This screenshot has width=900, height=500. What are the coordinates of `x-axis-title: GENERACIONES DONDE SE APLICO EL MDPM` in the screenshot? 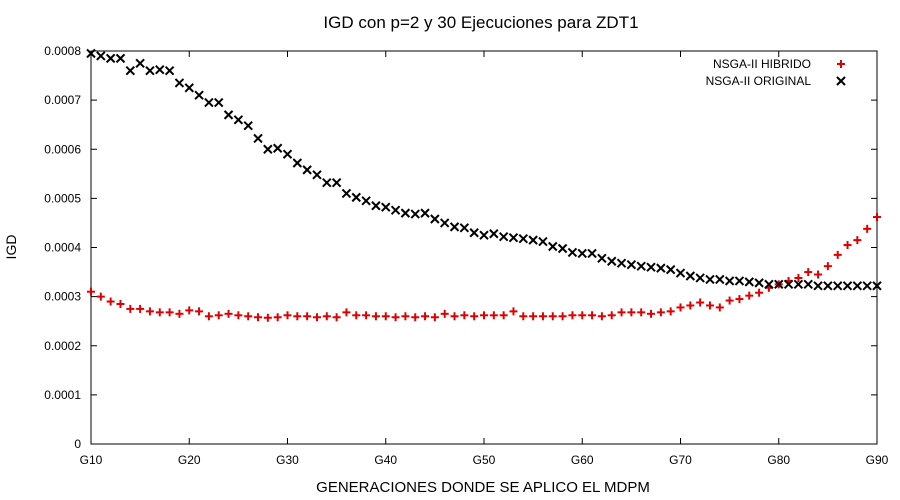 It's located at (483, 487).